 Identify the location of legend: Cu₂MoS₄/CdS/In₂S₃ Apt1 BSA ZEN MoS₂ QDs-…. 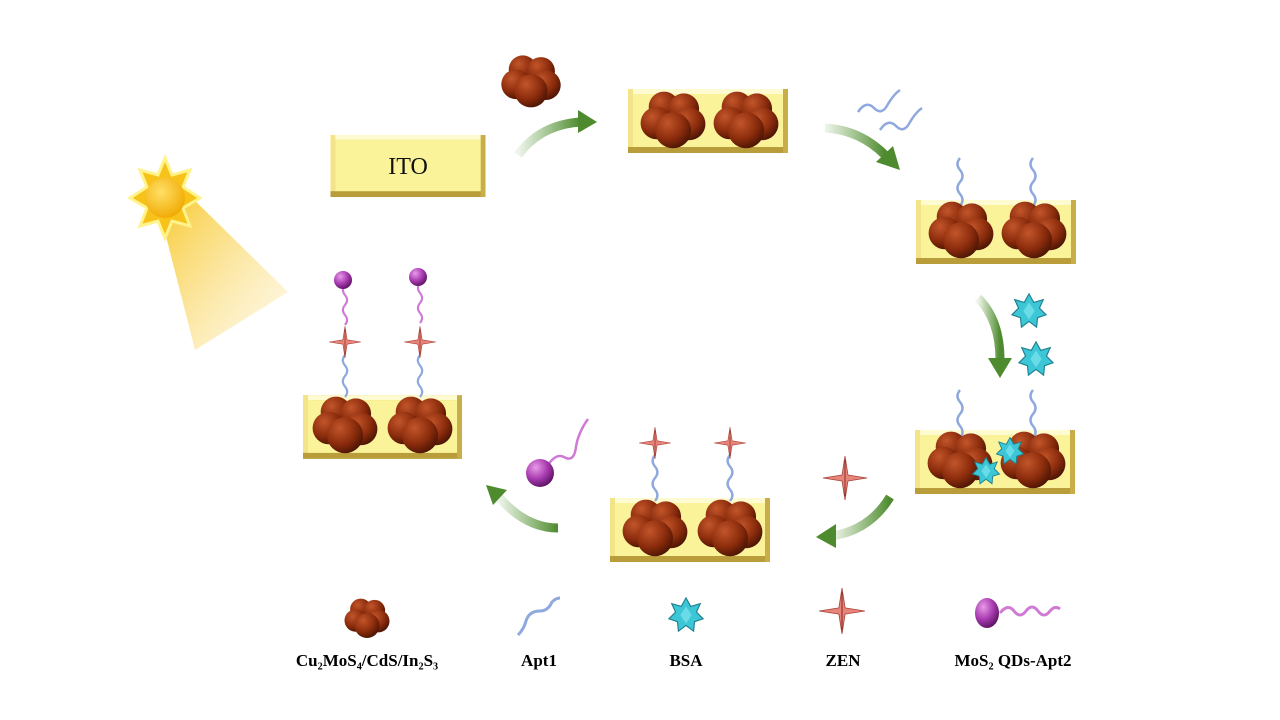
(684, 628).